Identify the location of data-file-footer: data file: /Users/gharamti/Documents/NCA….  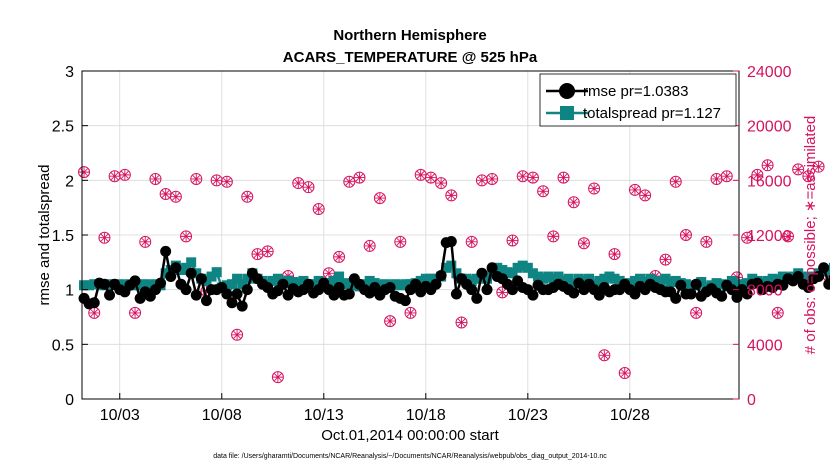
(410, 456).